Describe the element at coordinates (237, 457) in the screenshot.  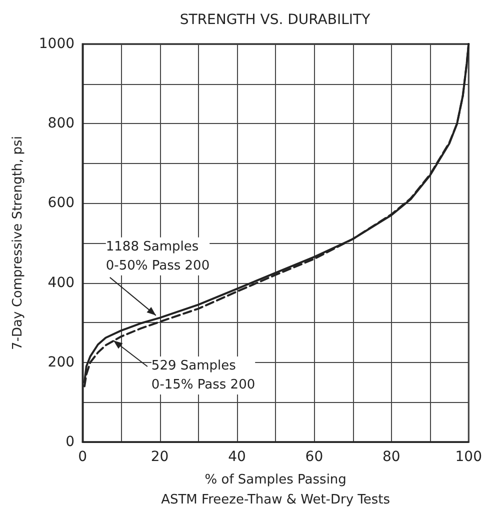
I see `x-tick-label: 40` at that location.